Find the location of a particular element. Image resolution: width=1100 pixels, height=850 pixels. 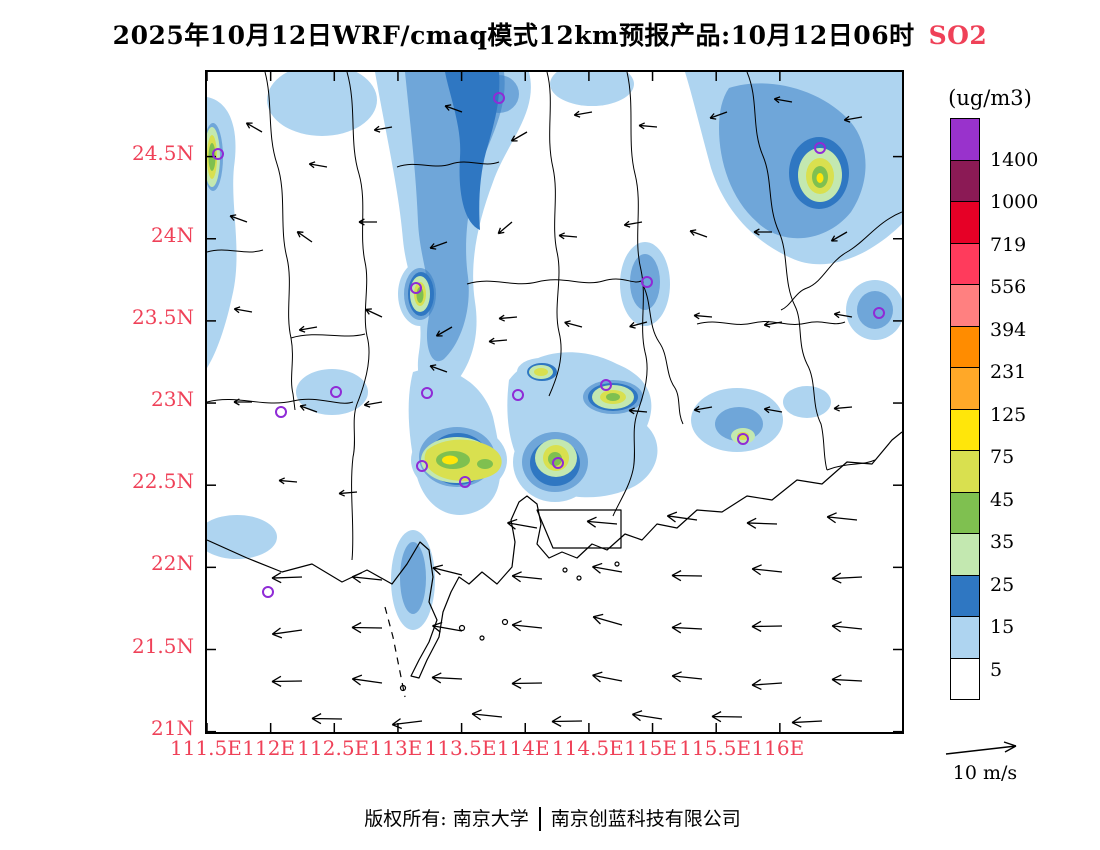

lat-tick-label: 24.5N is located at coordinates (162, 152).